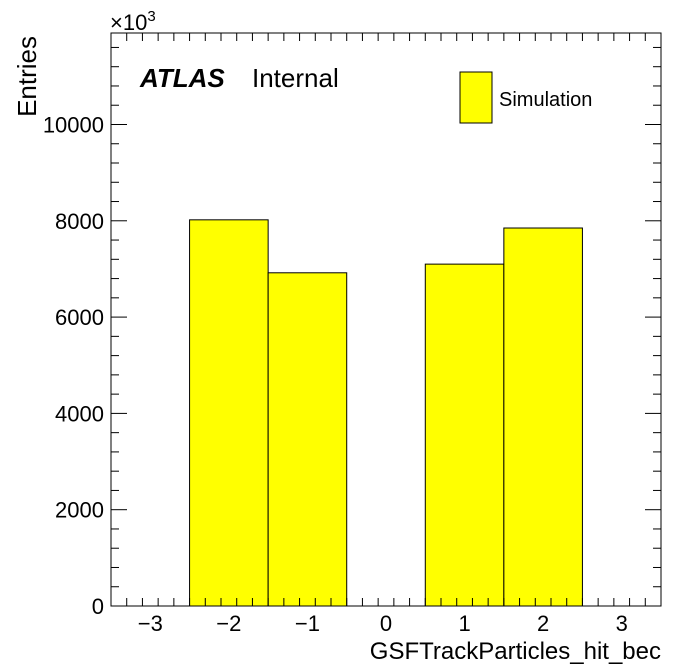 This screenshot has width=696, height=672. What do you see at coordinates (79, 510) in the screenshot?
I see `y-tick-label: 2000` at bounding box center [79, 510].